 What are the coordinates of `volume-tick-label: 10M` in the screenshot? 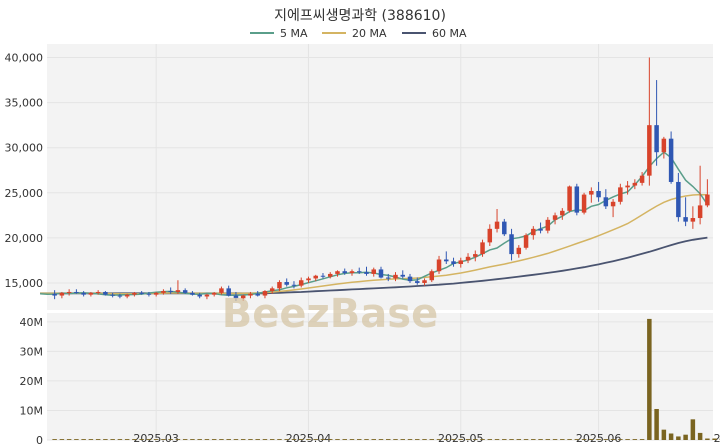 It's located at (32, 410).